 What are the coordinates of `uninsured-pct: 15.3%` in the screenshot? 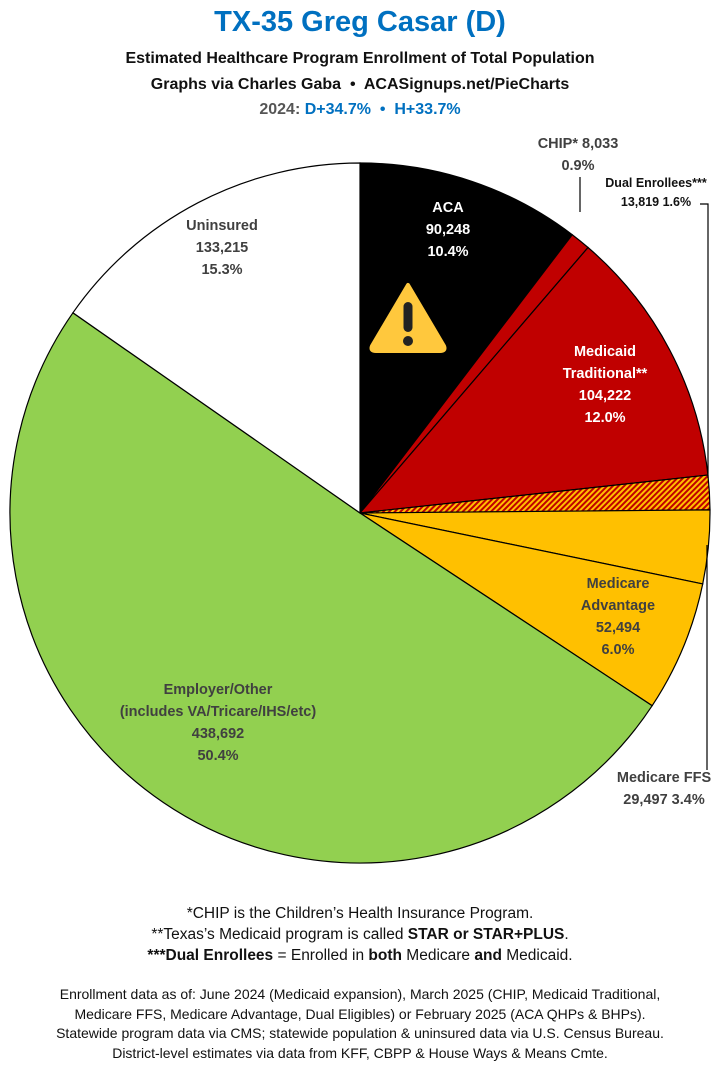 It's located at (221, 270).